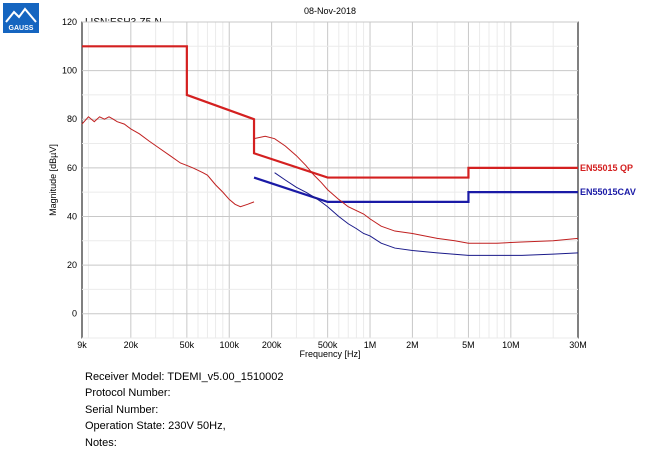  What do you see at coordinates (53, 180) in the screenshot?
I see `y-axis-label: Magnitude [dBµV]` at bounding box center [53, 180].